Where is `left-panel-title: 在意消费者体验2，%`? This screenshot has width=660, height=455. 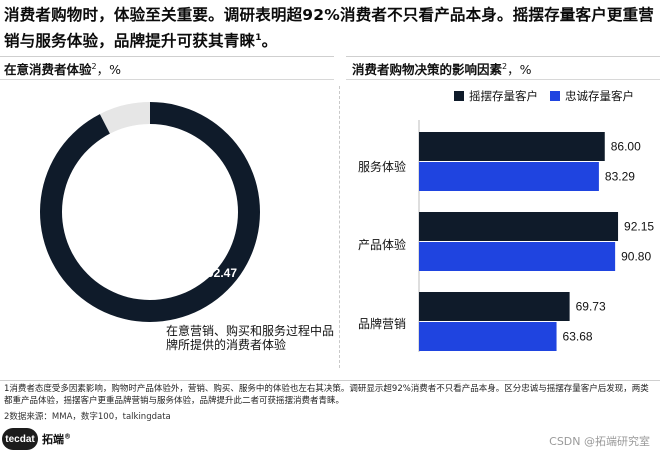
left-panel-title: 在意消费者体验2，% is located at coordinates (62, 69).